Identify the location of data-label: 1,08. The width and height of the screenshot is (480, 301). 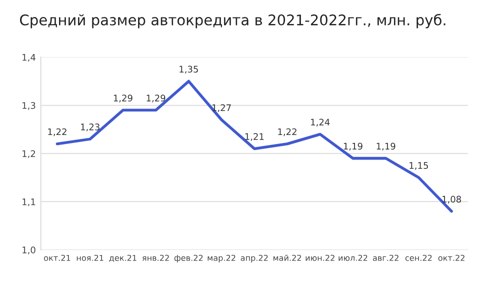
(451, 200).